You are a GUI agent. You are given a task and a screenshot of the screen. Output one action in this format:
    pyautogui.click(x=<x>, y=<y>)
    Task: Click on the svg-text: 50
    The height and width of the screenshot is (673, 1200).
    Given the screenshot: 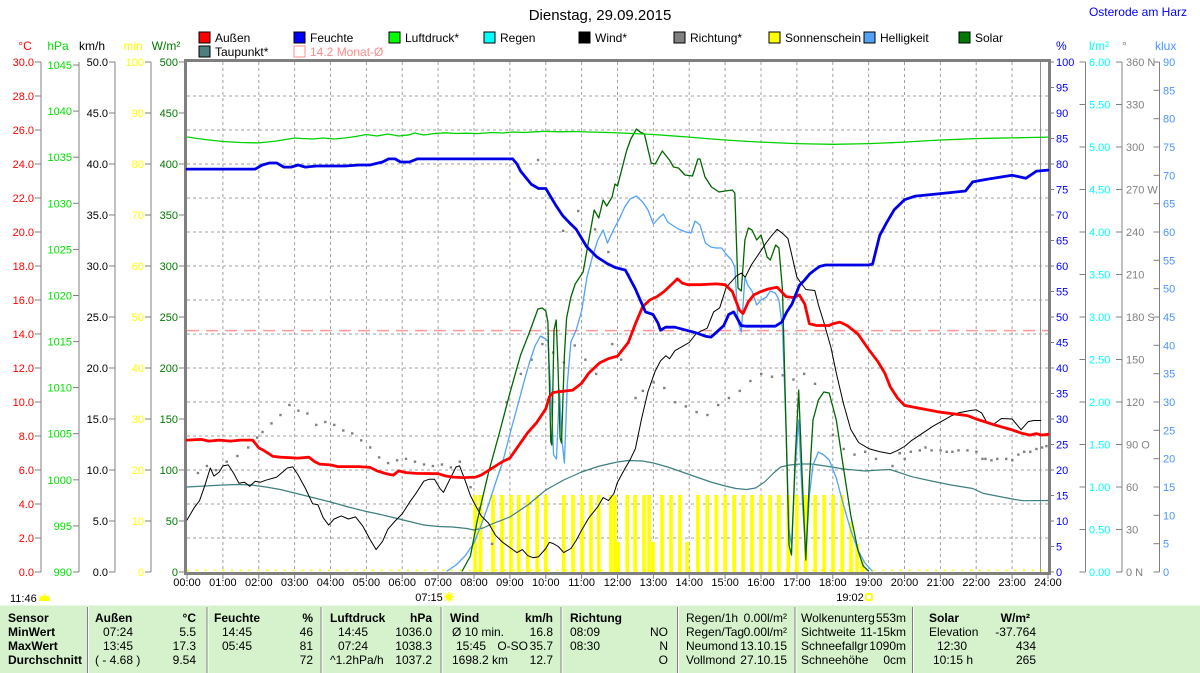 What is the action you would take?
    pyautogui.click(x=1062, y=318)
    